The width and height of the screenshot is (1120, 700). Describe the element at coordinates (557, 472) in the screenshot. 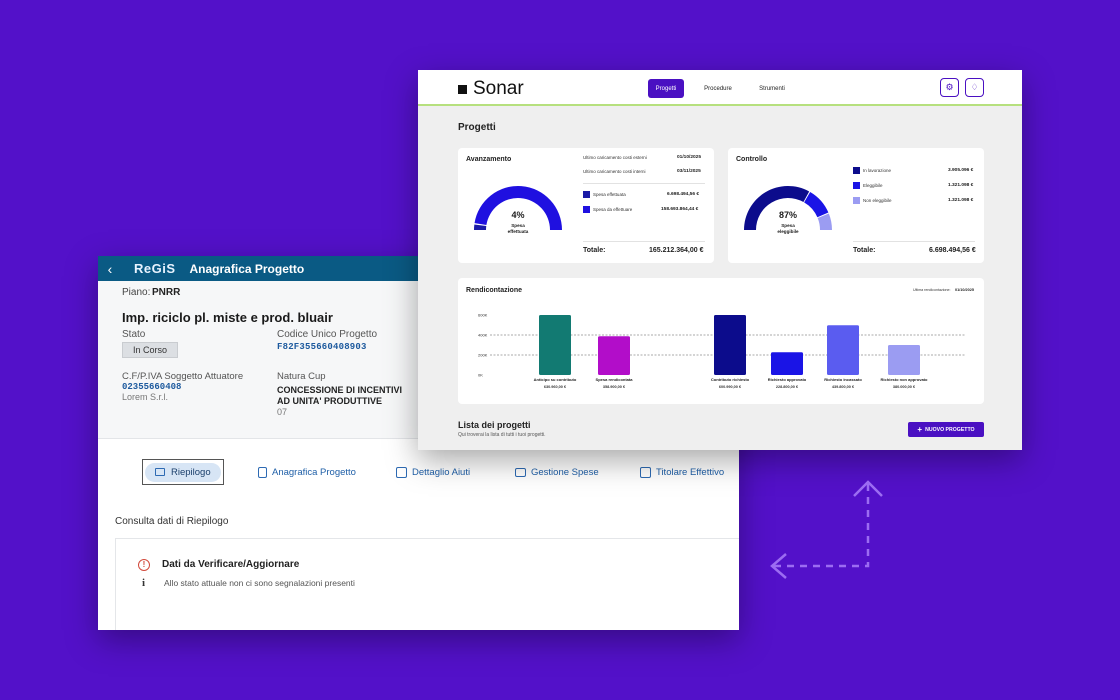

I see `tab-gestione-spese: Gestione Spese` at that location.